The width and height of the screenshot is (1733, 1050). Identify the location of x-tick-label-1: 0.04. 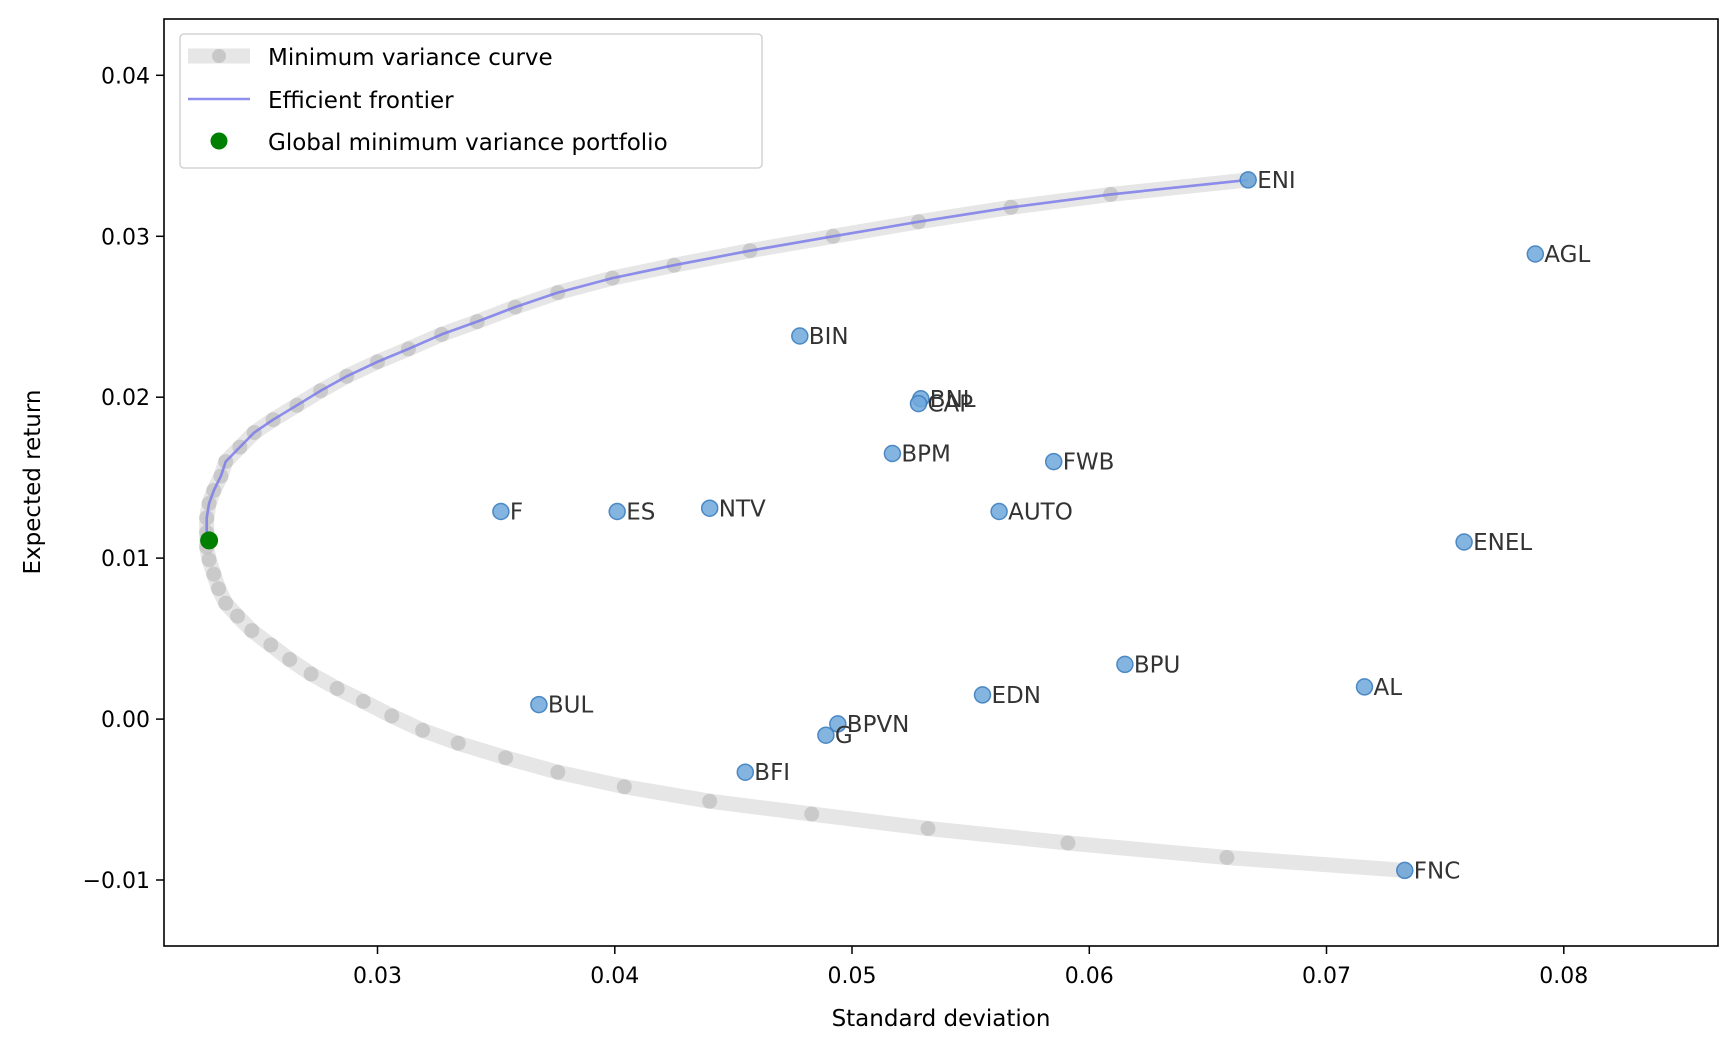
(614, 976).